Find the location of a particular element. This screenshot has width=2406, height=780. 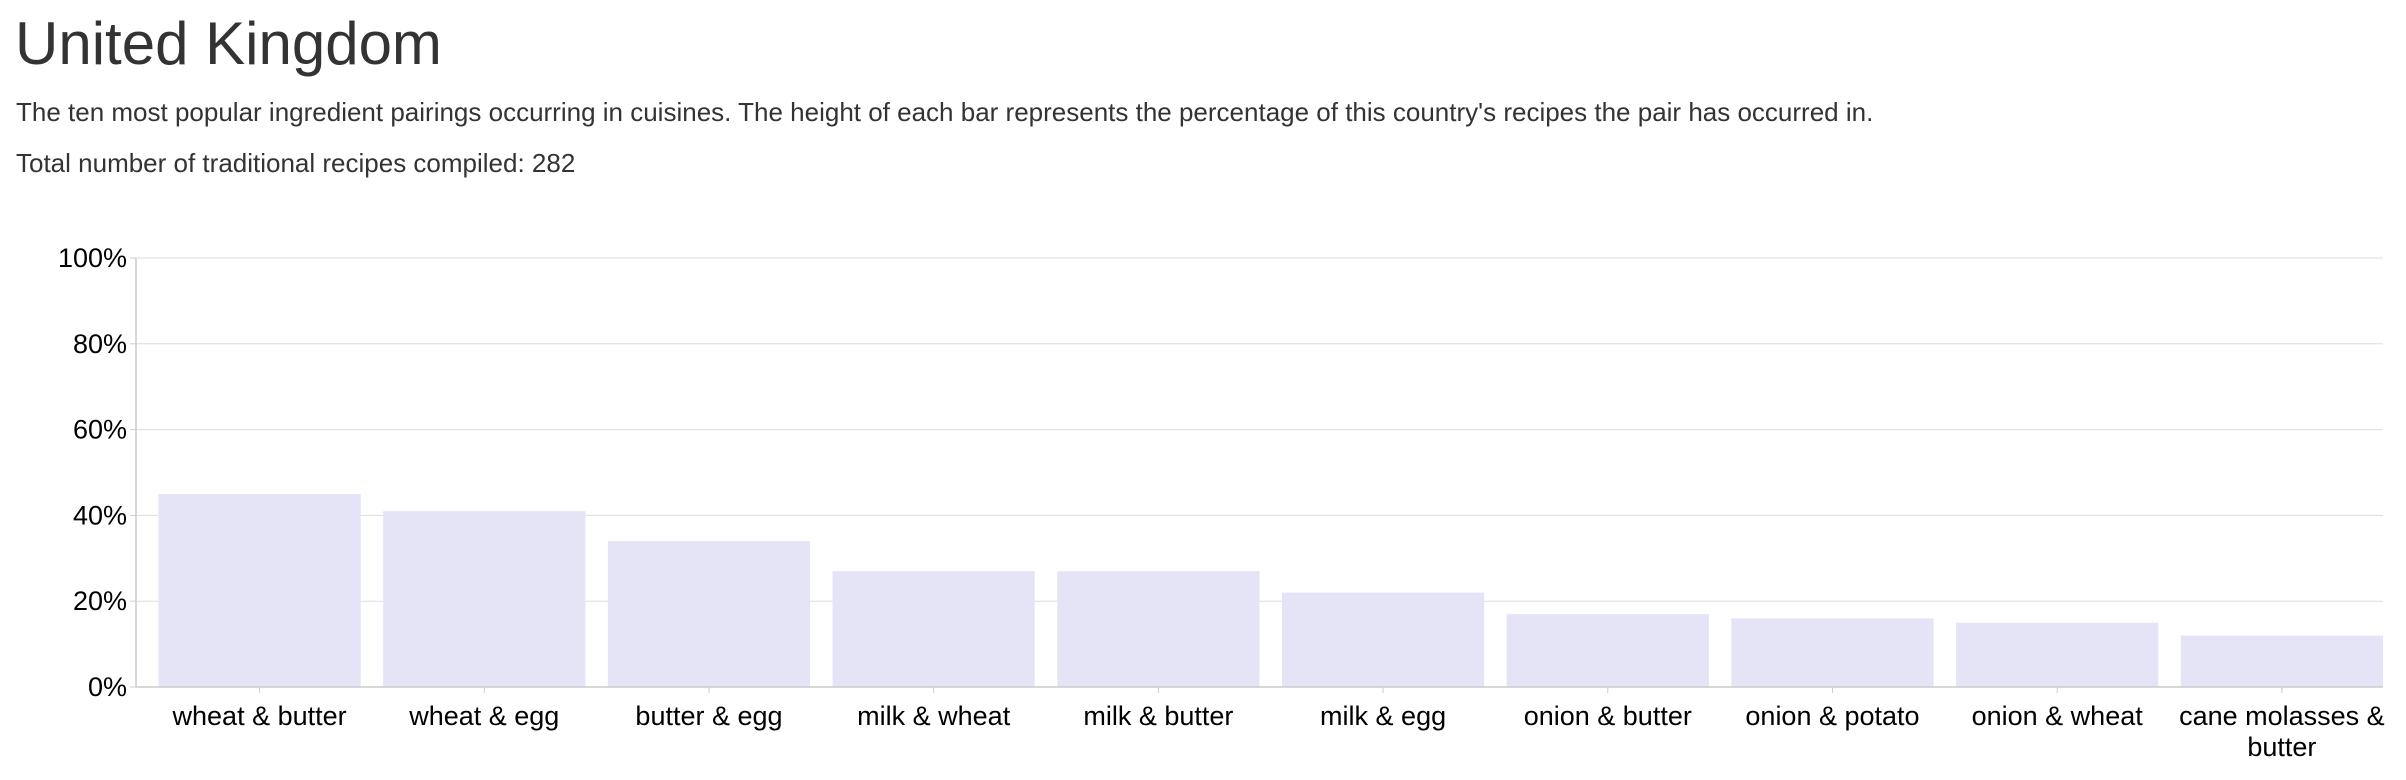

y-tick-label: 60% is located at coordinates (100, 430).